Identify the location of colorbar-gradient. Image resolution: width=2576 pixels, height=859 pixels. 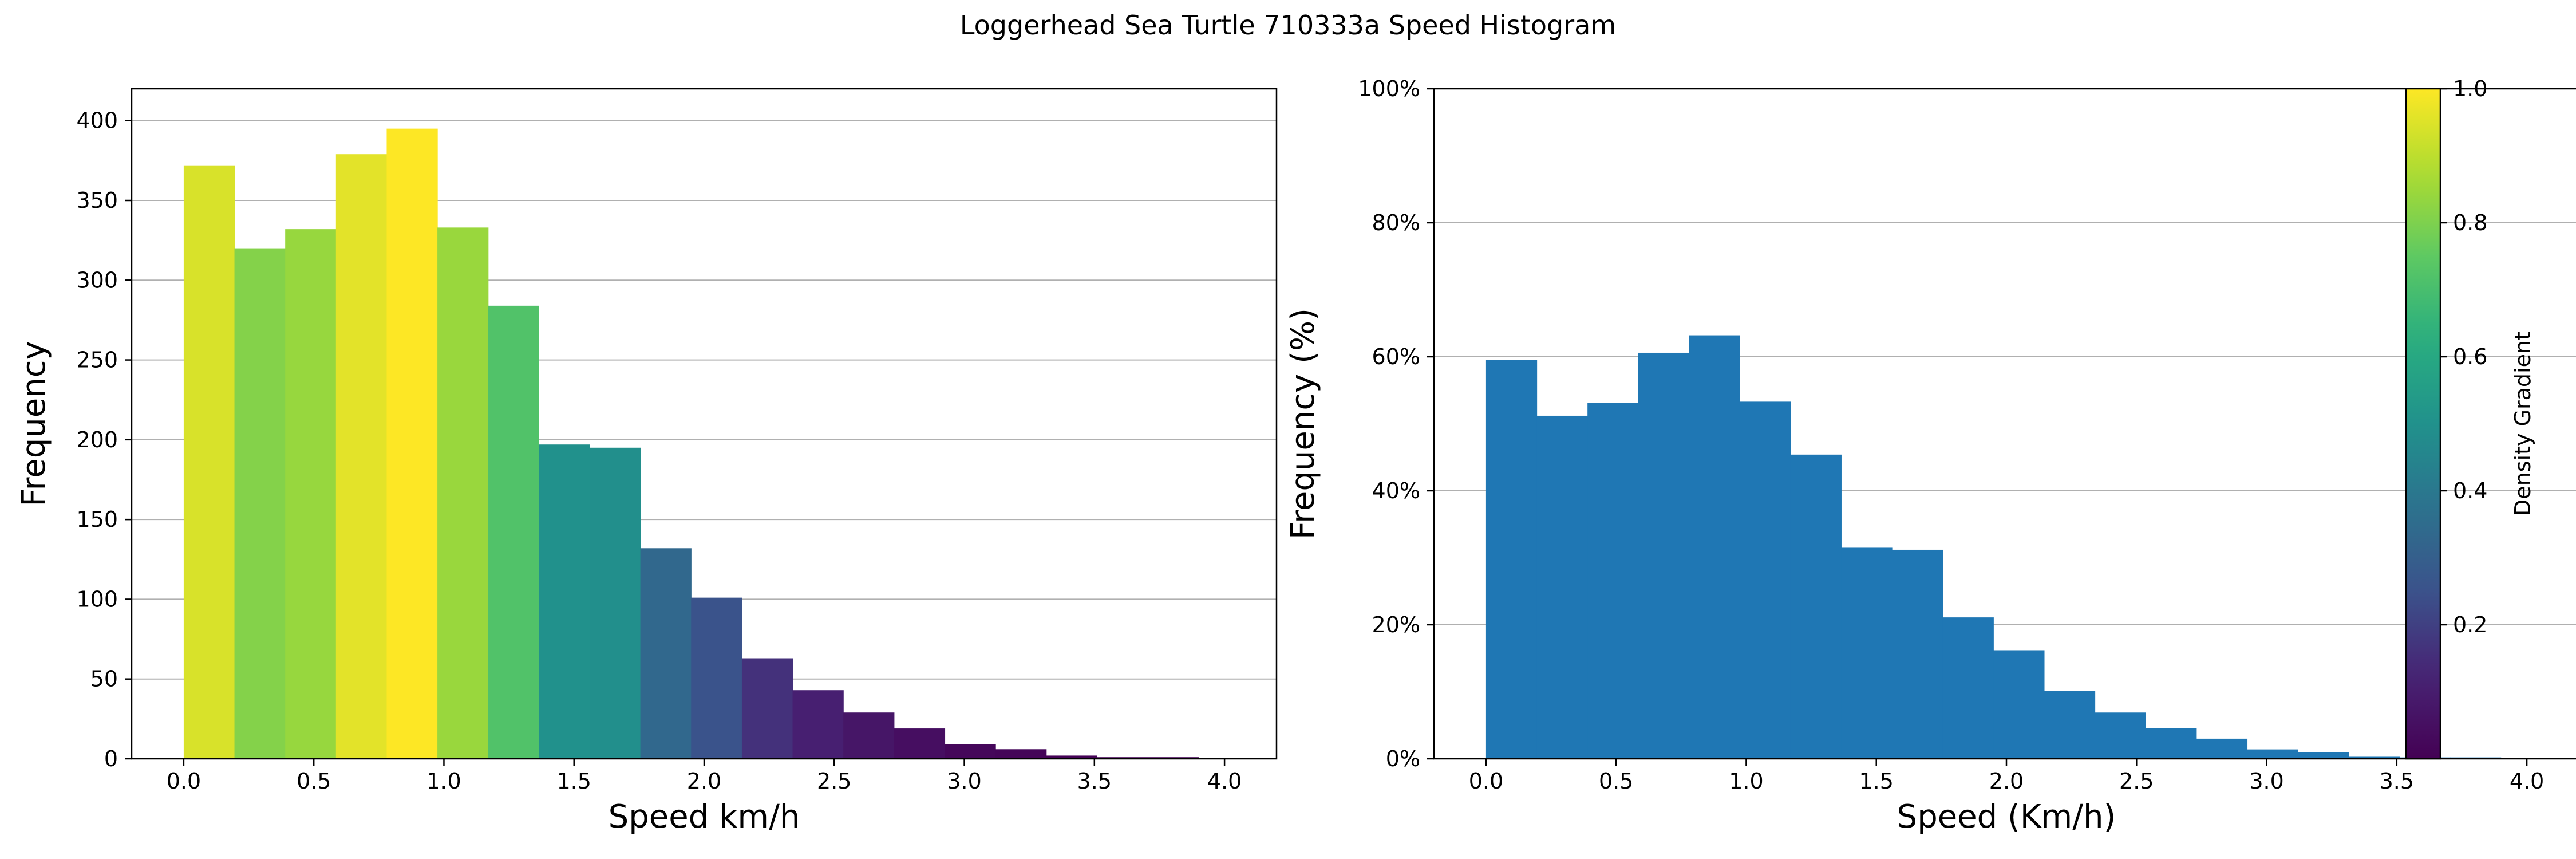
(2423, 424).